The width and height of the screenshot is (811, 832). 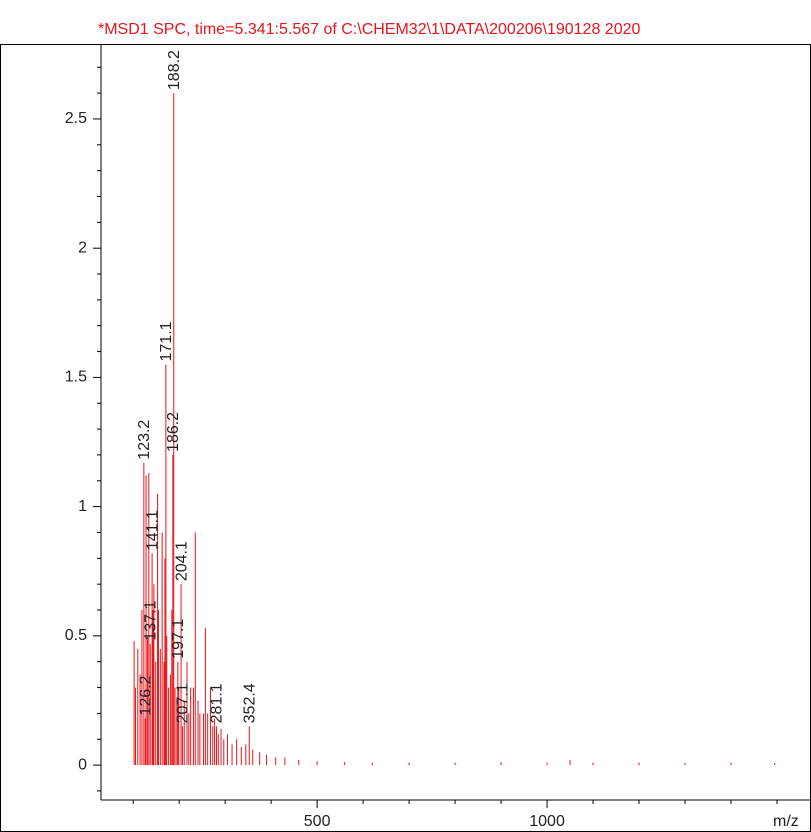 I want to click on y-tick-label: 0, so click(x=82, y=764).